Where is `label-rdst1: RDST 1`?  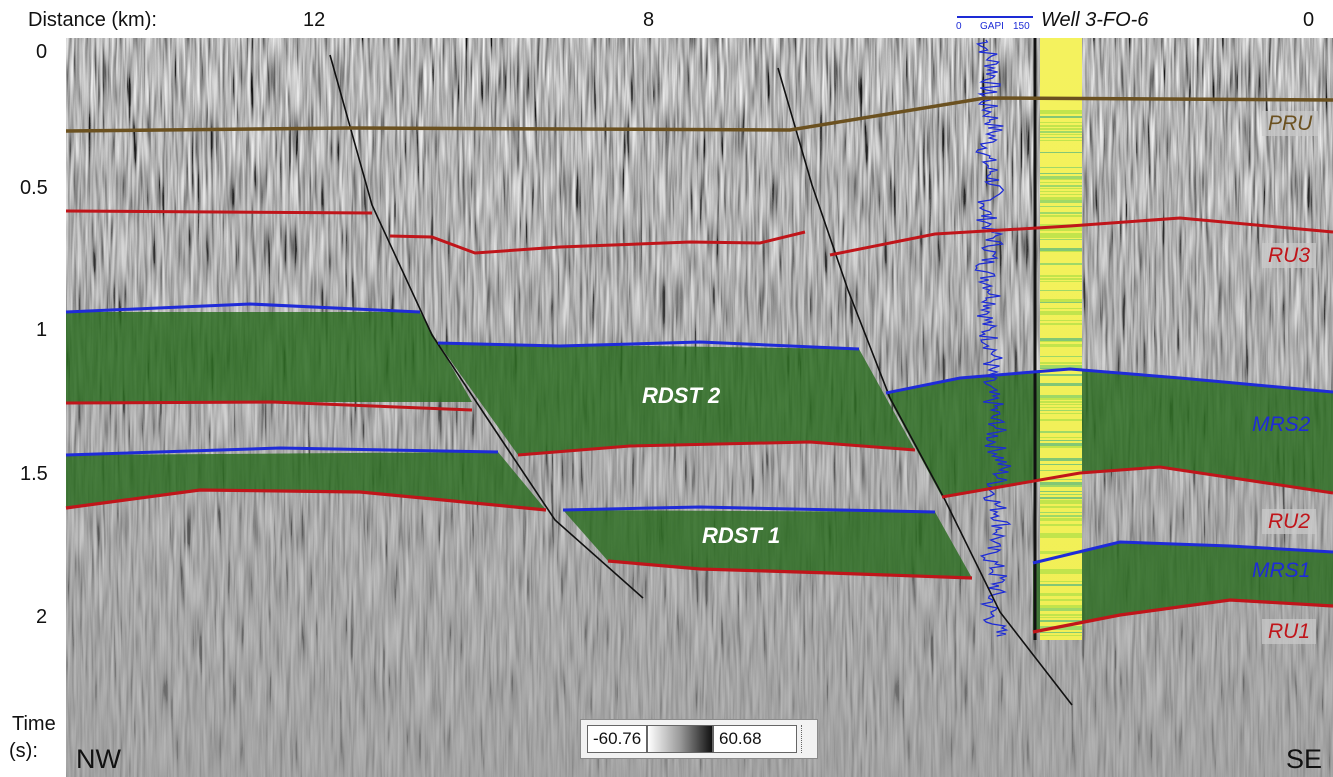 label-rdst1: RDST 1 is located at coordinates (741, 535).